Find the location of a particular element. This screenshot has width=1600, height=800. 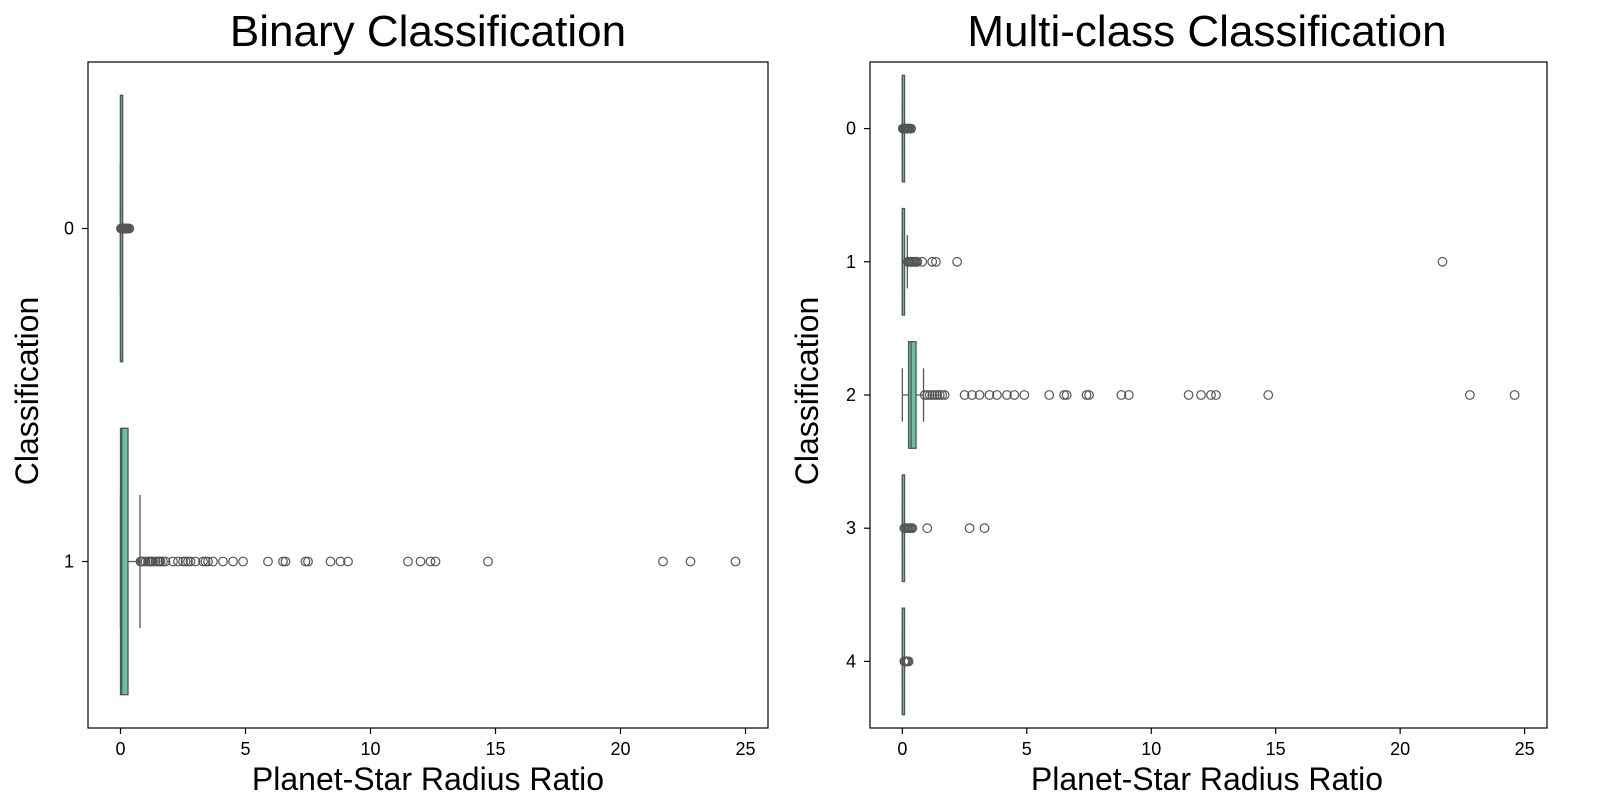

multiclass-ytick-label: 4 is located at coordinates (851, 661).